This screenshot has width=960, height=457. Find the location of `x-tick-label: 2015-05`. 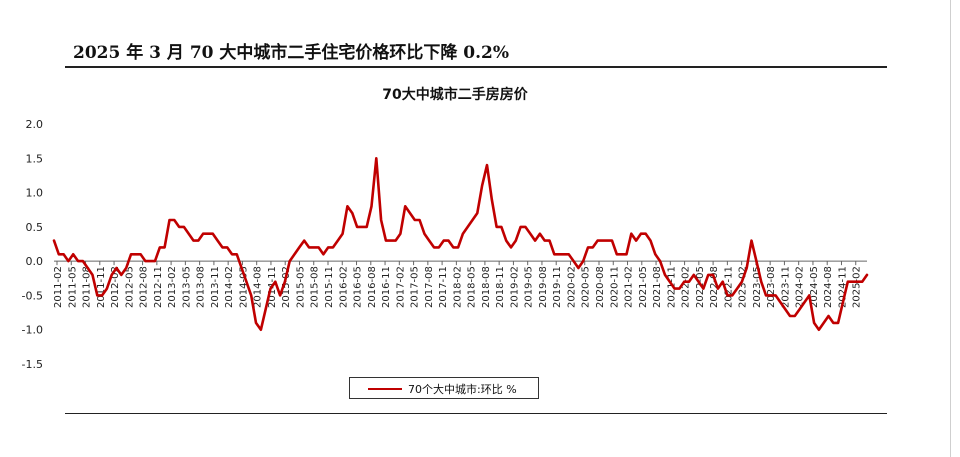

x-tick-label: 2015-05 is located at coordinates (300, 287).